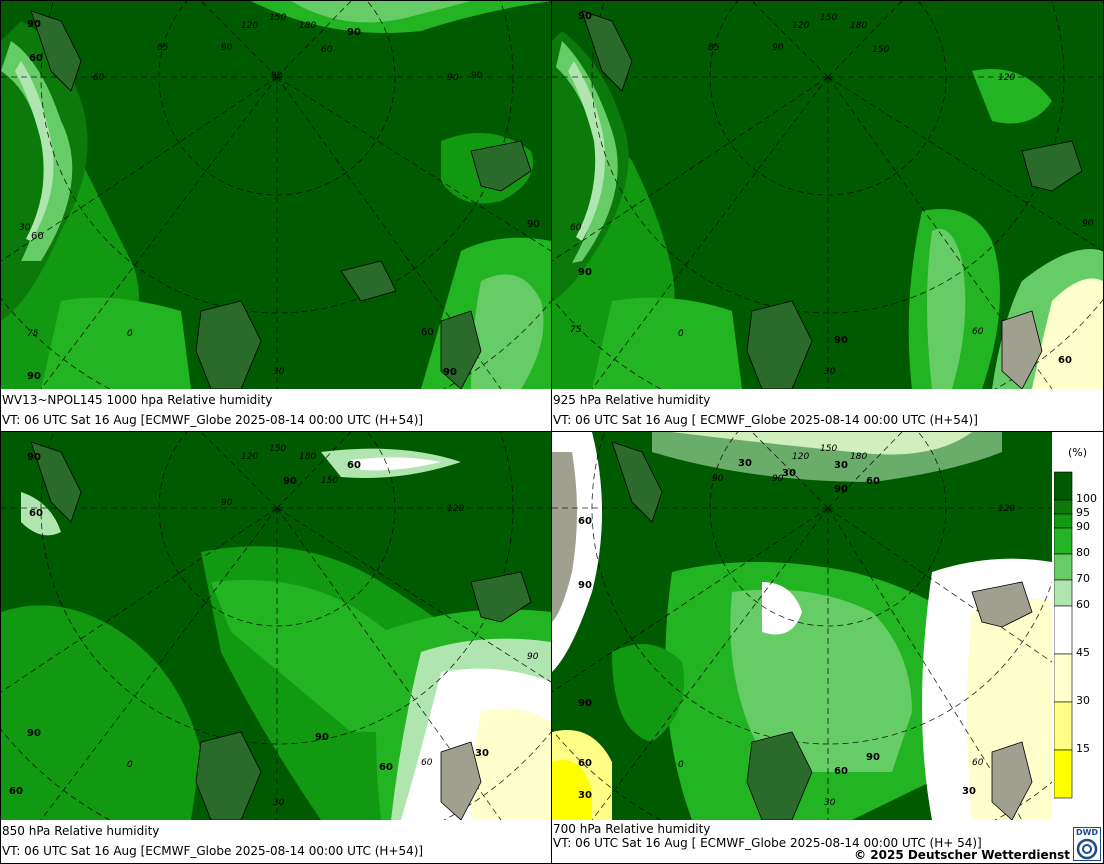 Image resolution: width=1104 pixels, height=864 pixels. Describe the element at coordinates (396, 464) in the screenshot. I see `rh-area-45-north` at that location.